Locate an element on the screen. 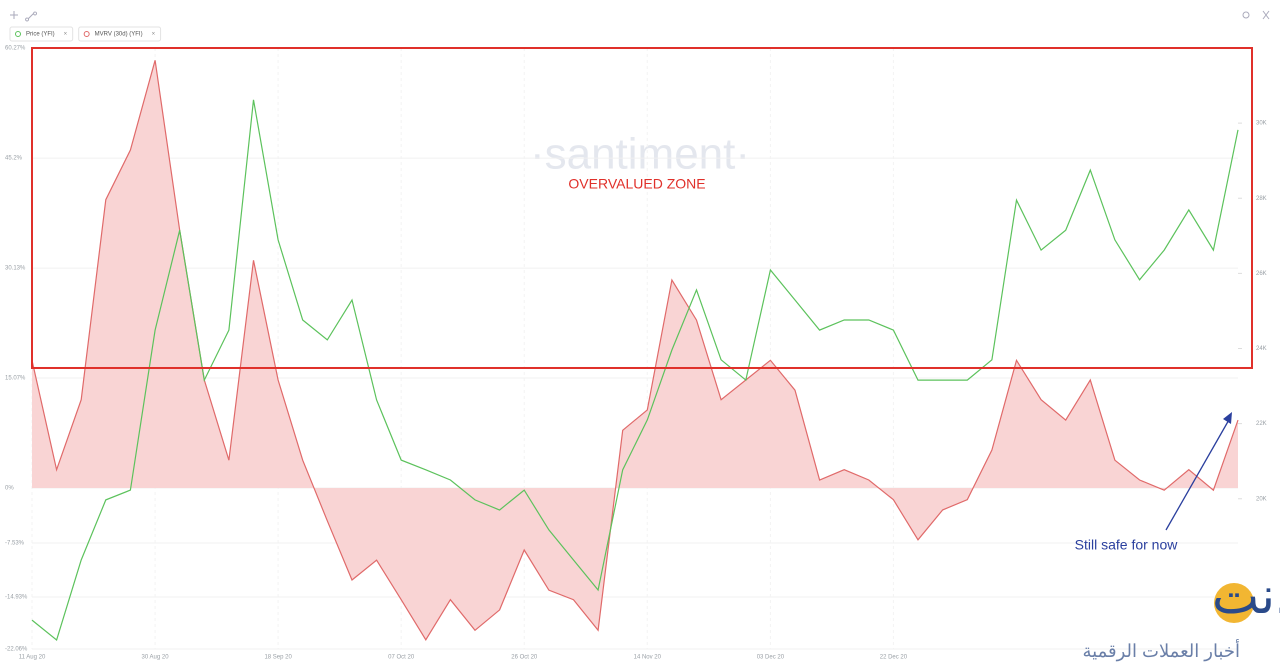  link-icon is located at coordinates (31, 16).